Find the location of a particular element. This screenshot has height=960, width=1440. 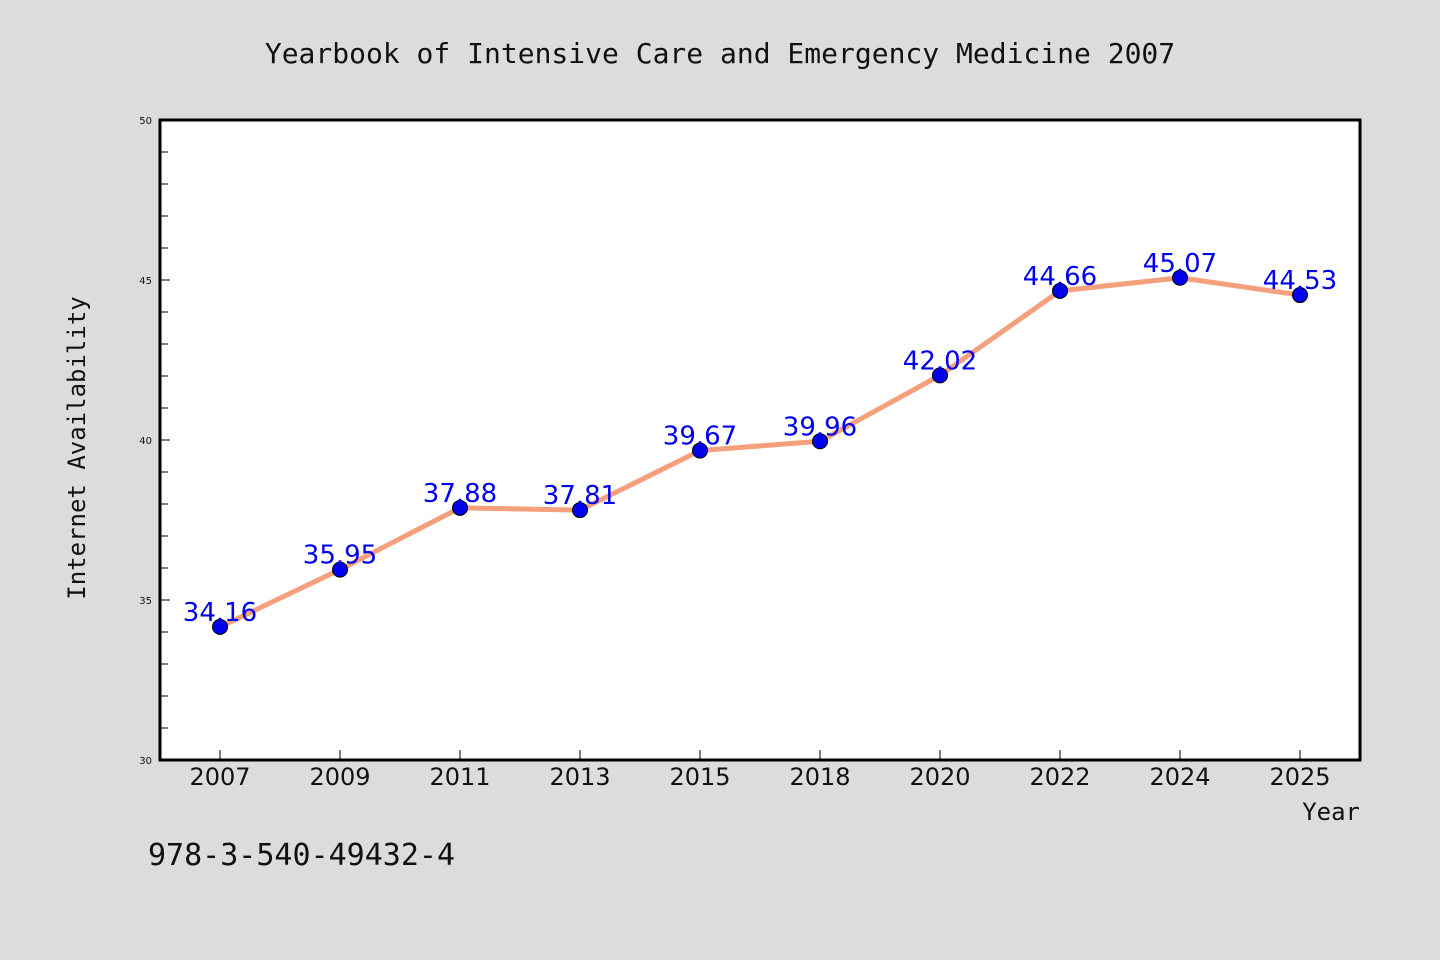

data-label: 42.02 is located at coordinates (940, 361).